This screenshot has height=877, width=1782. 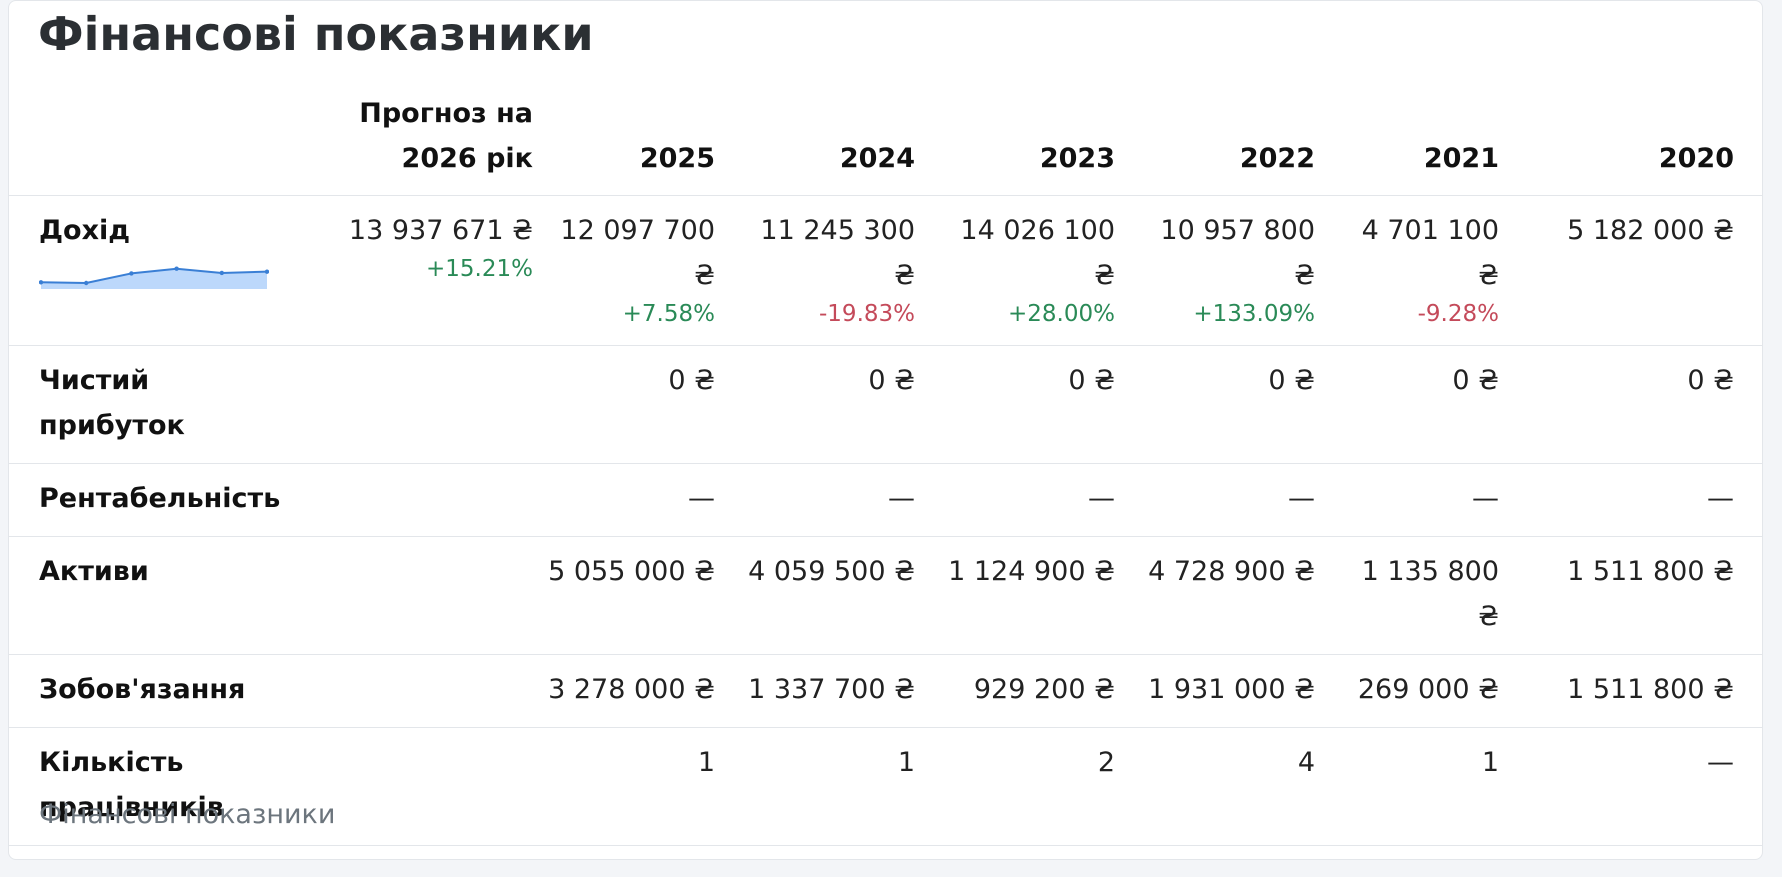 I want to click on value-cell: 2, so click(x=1045, y=786).